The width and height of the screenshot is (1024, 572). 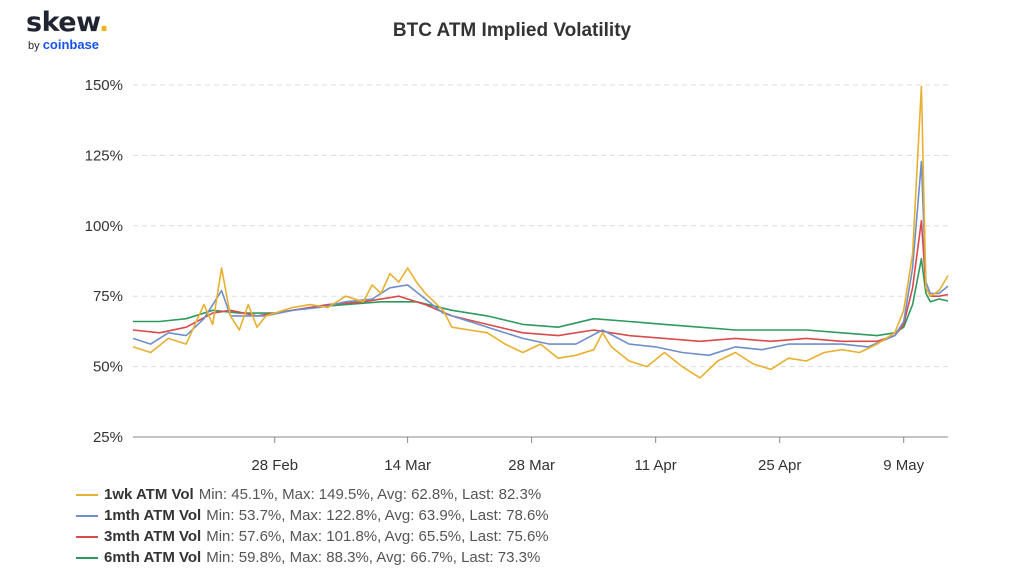 I want to click on logo-brand: coinbase, so click(x=71, y=44).